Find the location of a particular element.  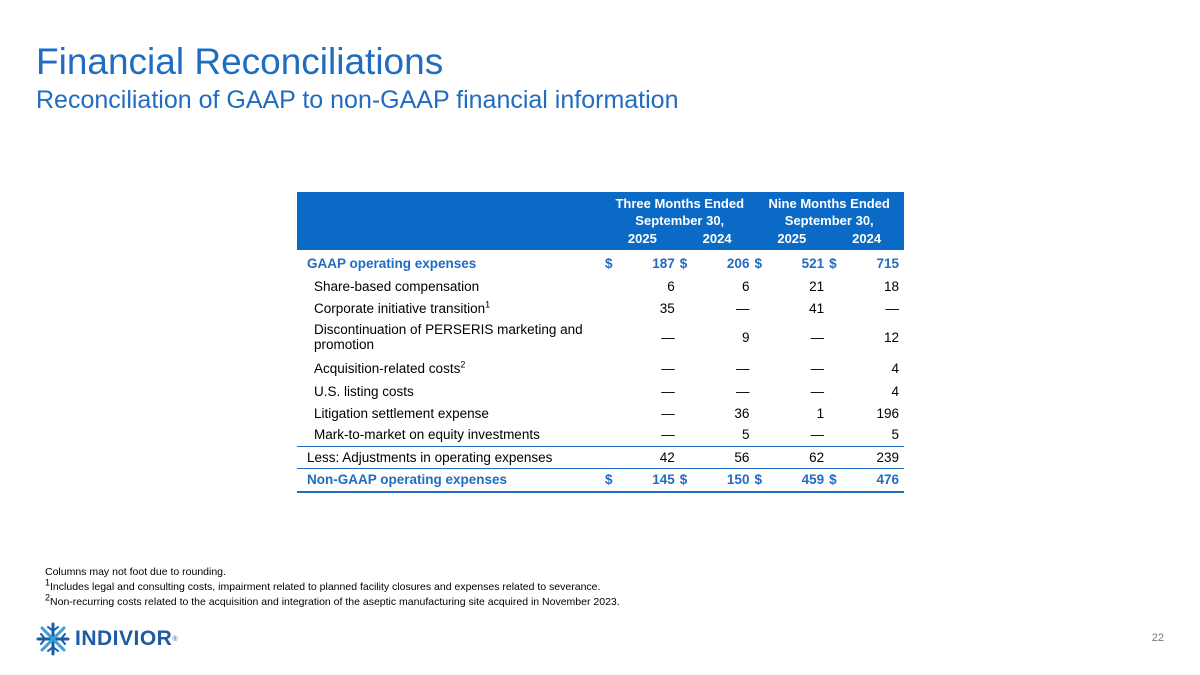

cell-value: 206 is located at coordinates (738, 263).